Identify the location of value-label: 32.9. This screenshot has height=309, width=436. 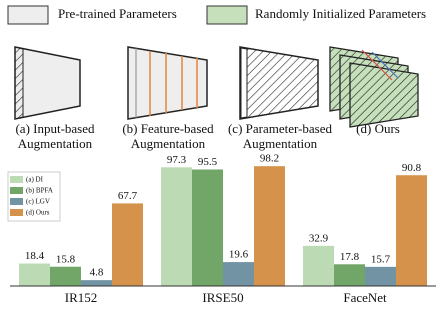
(319, 238).